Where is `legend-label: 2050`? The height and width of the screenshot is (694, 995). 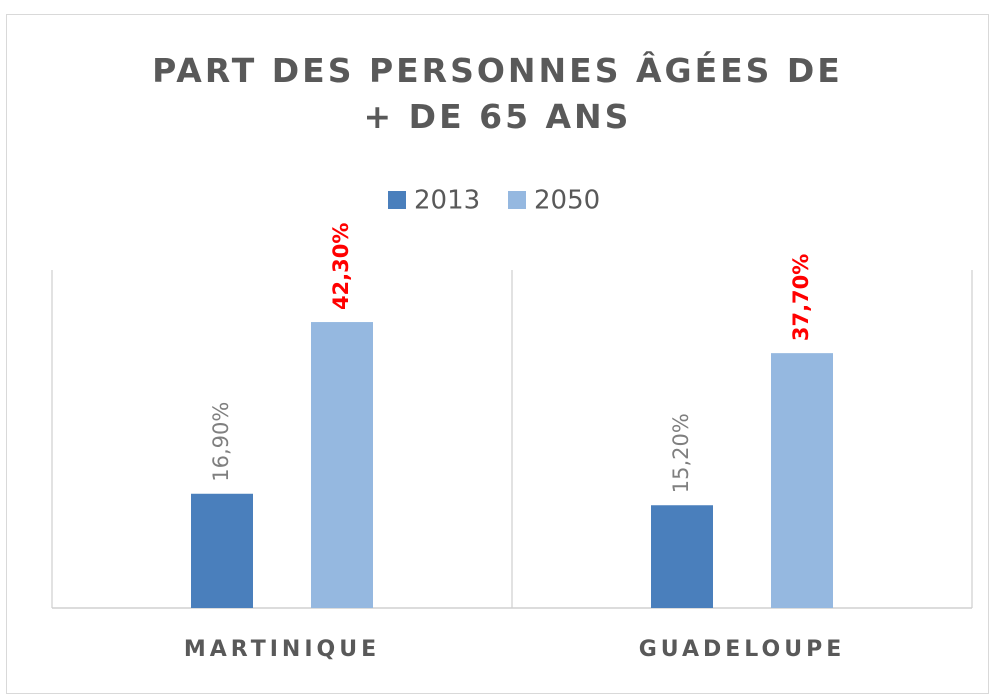
legend-label: 2050 is located at coordinates (567, 201).